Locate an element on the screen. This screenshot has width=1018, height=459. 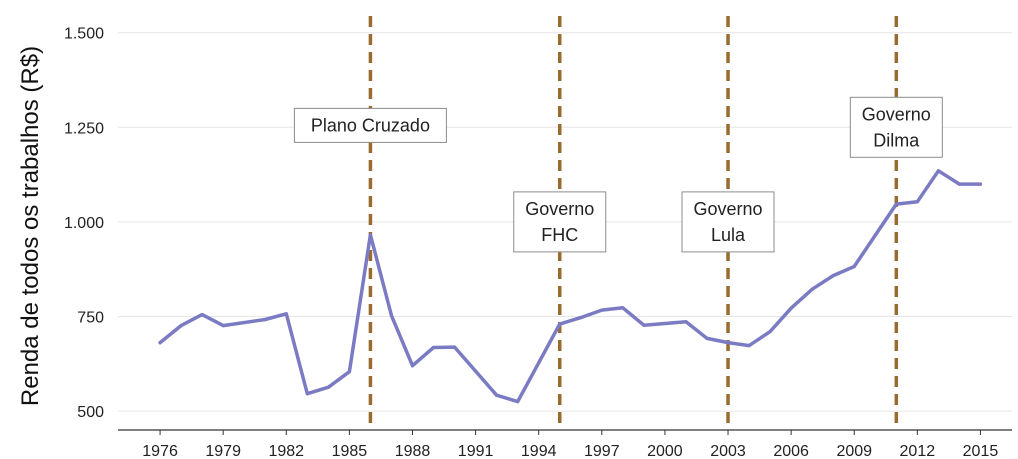
x-tick-label: 2009 is located at coordinates (854, 451).